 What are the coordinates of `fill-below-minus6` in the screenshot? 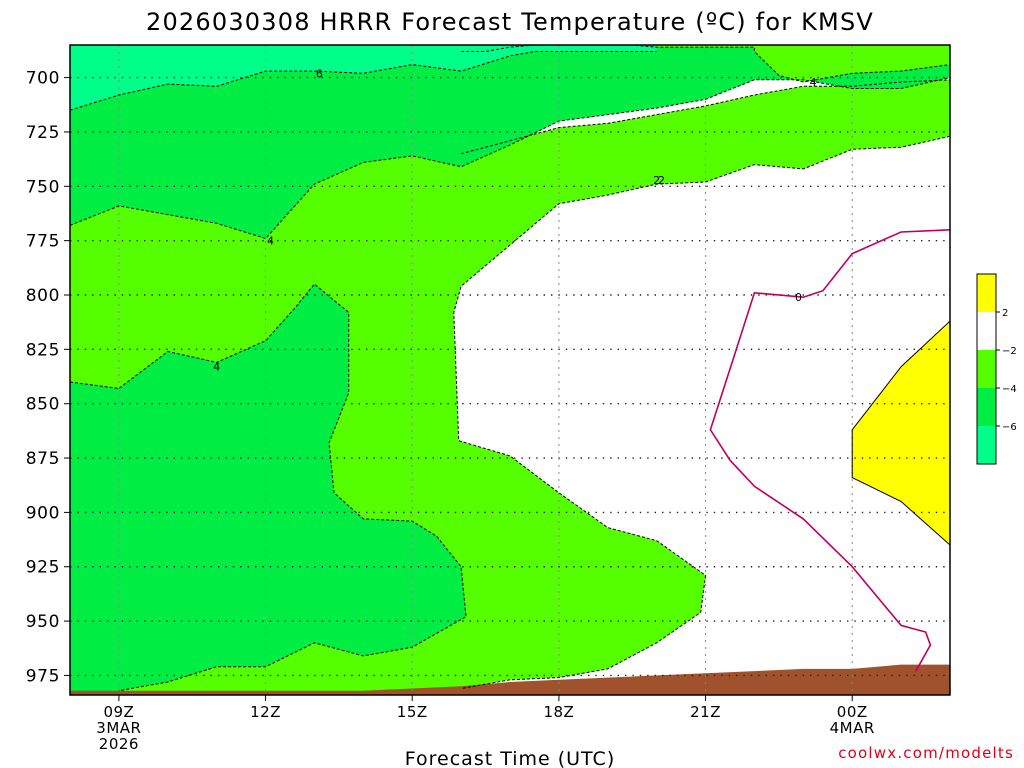 It's located at (363, 78).